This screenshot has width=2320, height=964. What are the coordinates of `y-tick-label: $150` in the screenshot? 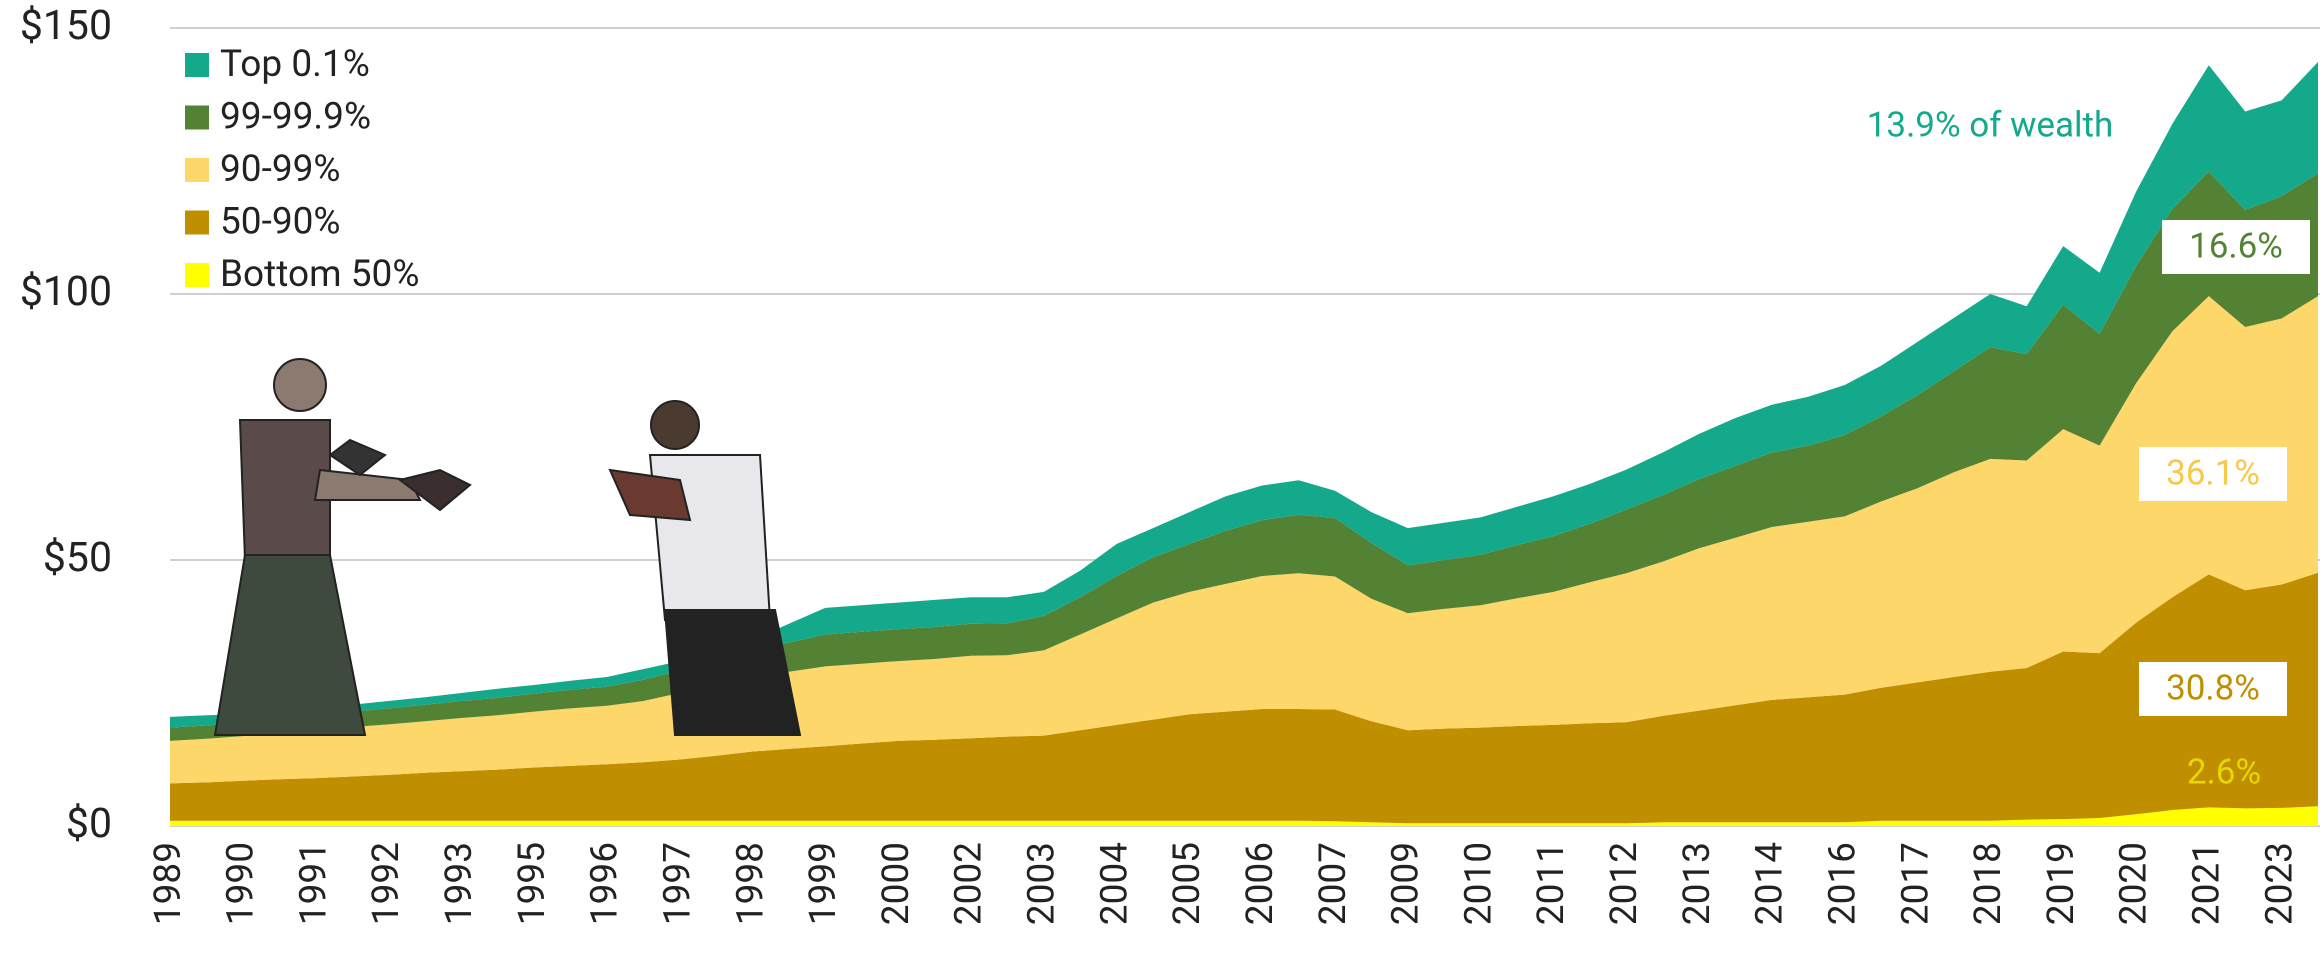 It's located at (66, 26).